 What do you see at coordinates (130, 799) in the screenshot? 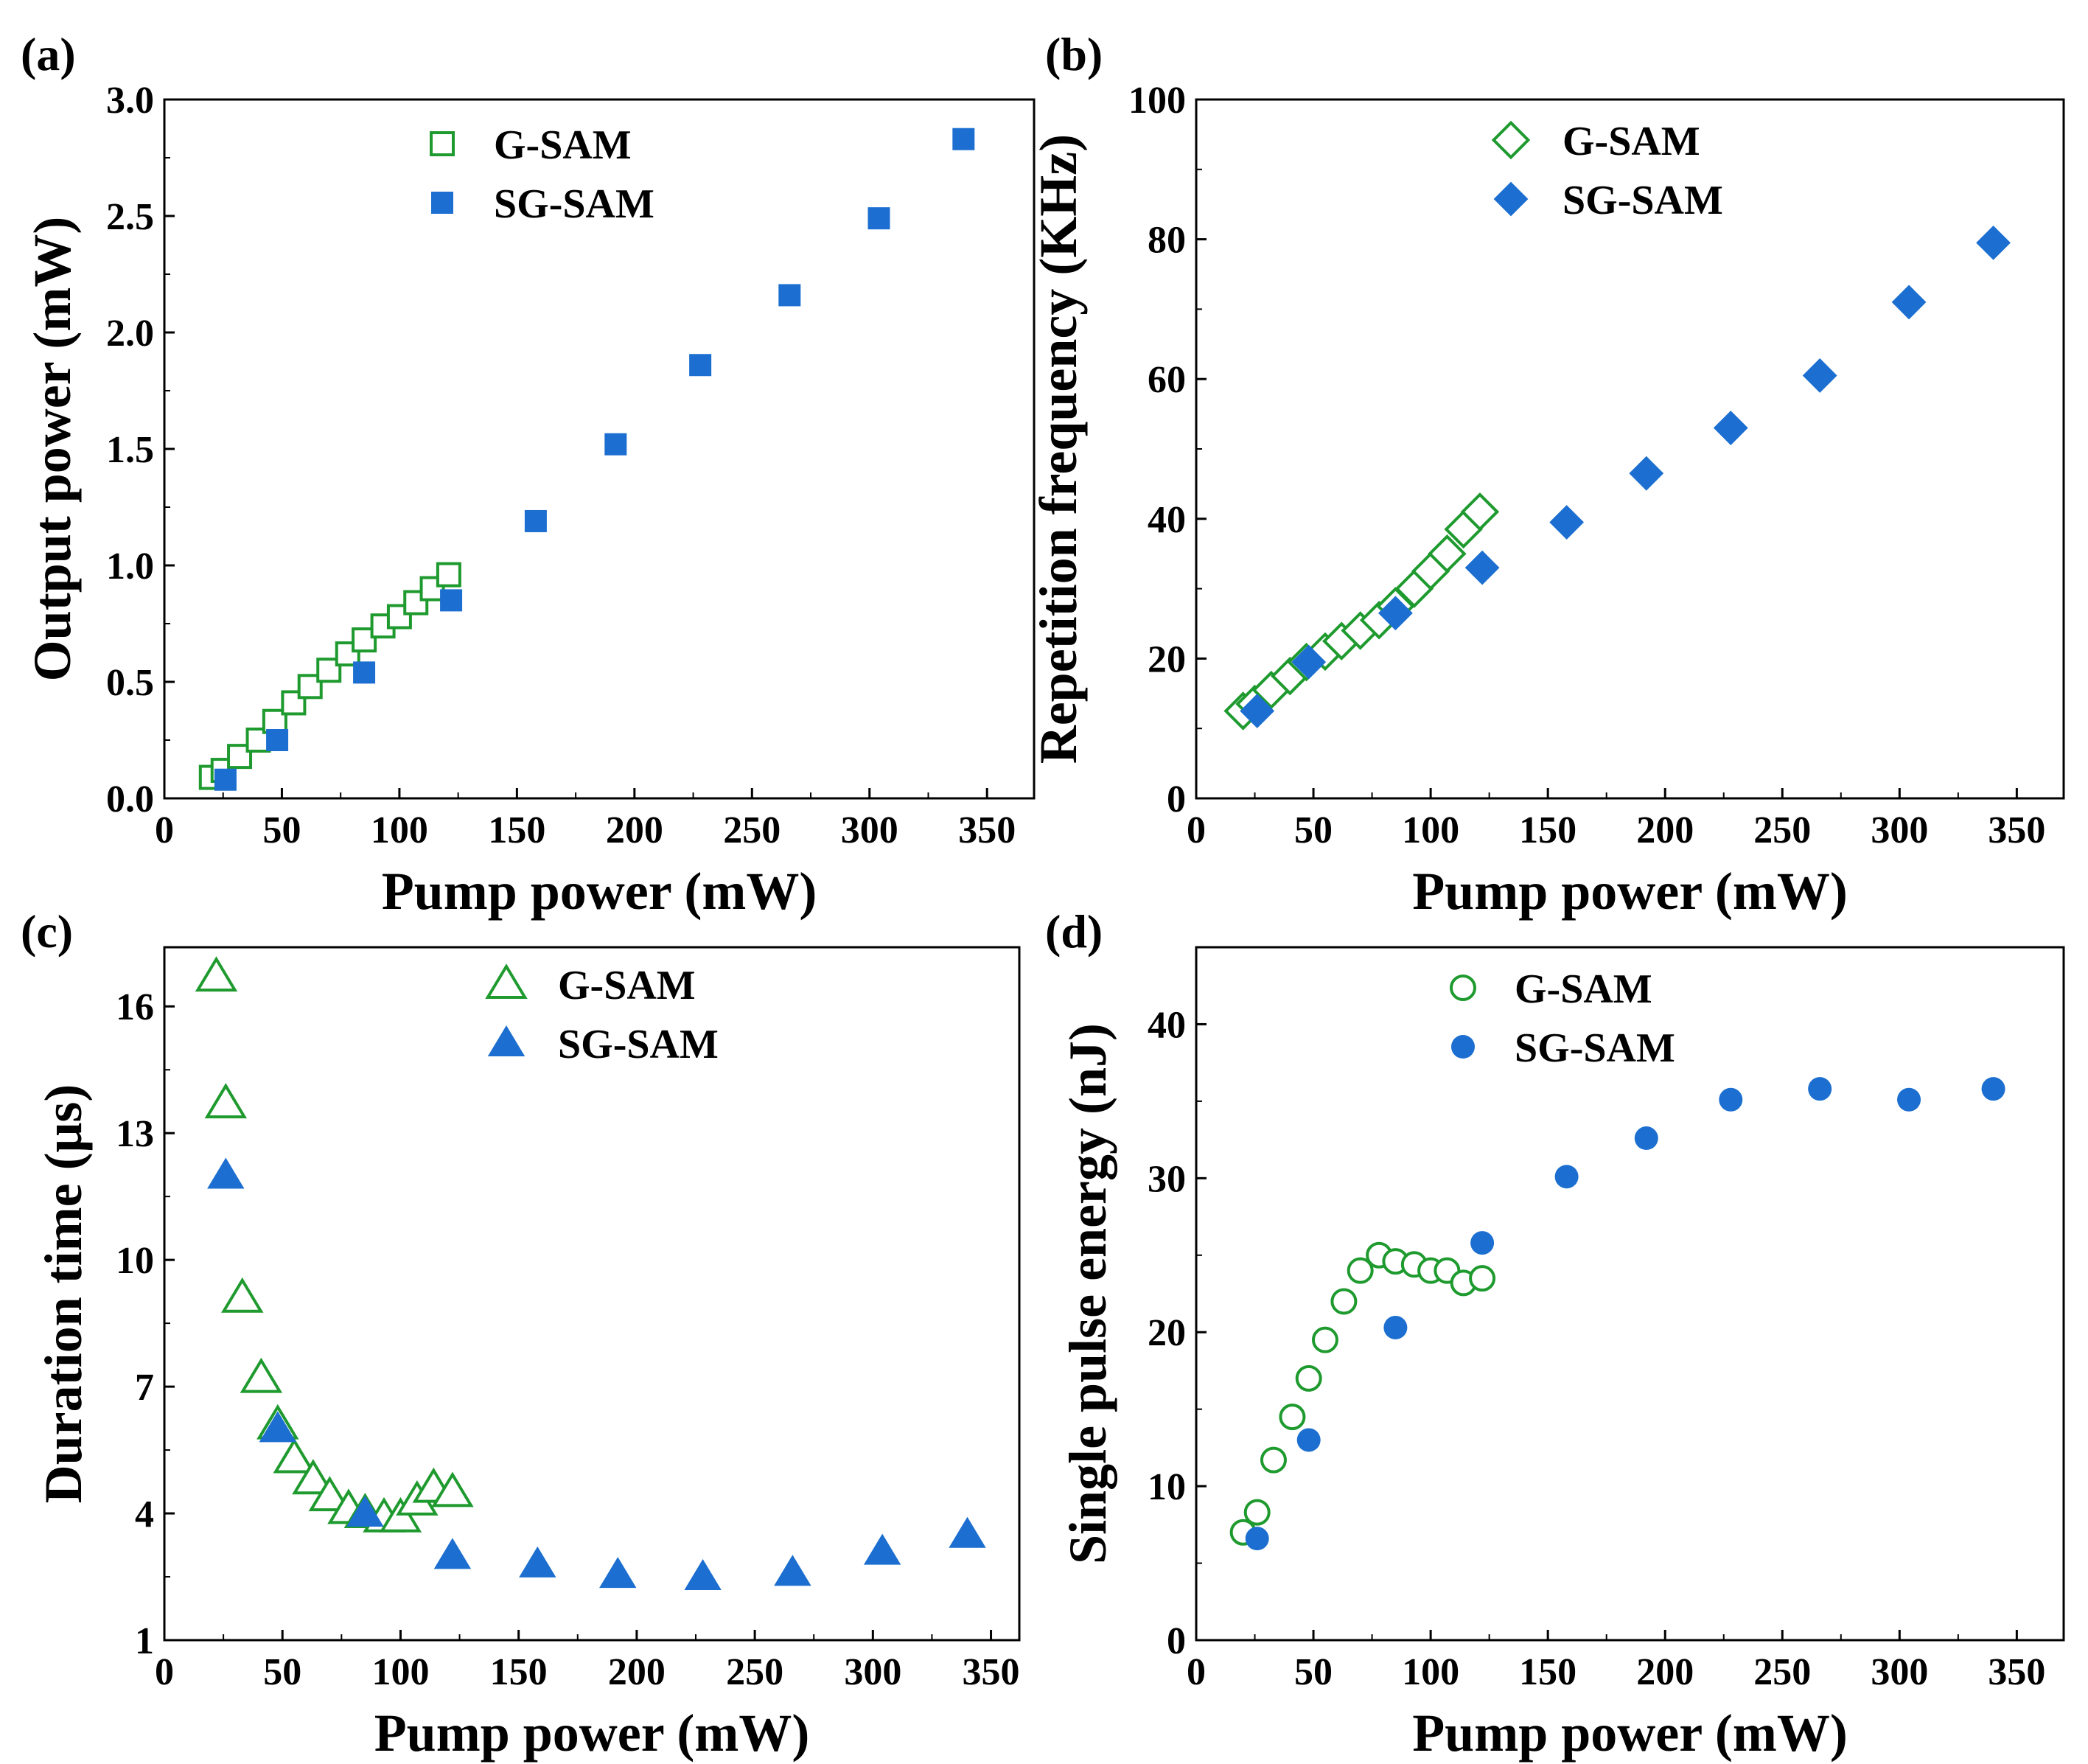
I see `y-tick-label: 0.0` at bounding box center [130, 799].